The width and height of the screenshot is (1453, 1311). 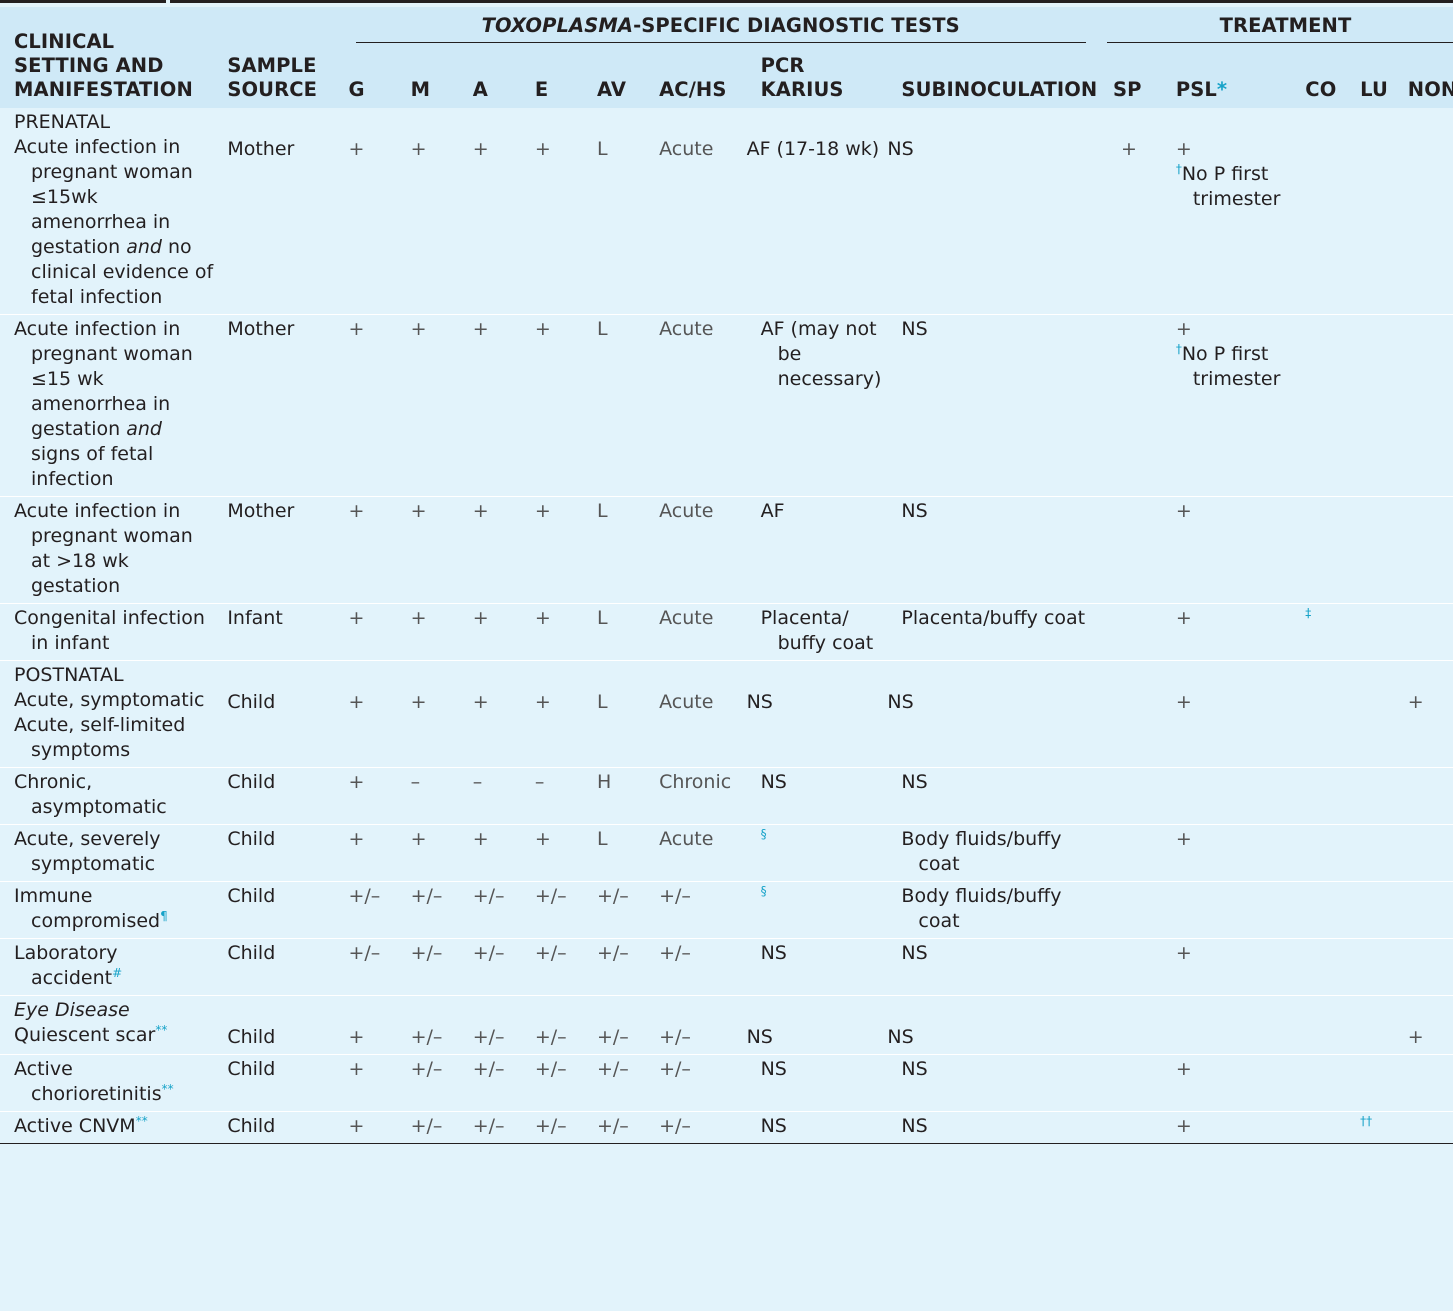 What do you see at coordinates (802, 77) in the screenshot?
I see `col-pcr: PCR KARIUS` at bounding box center [802, 77].